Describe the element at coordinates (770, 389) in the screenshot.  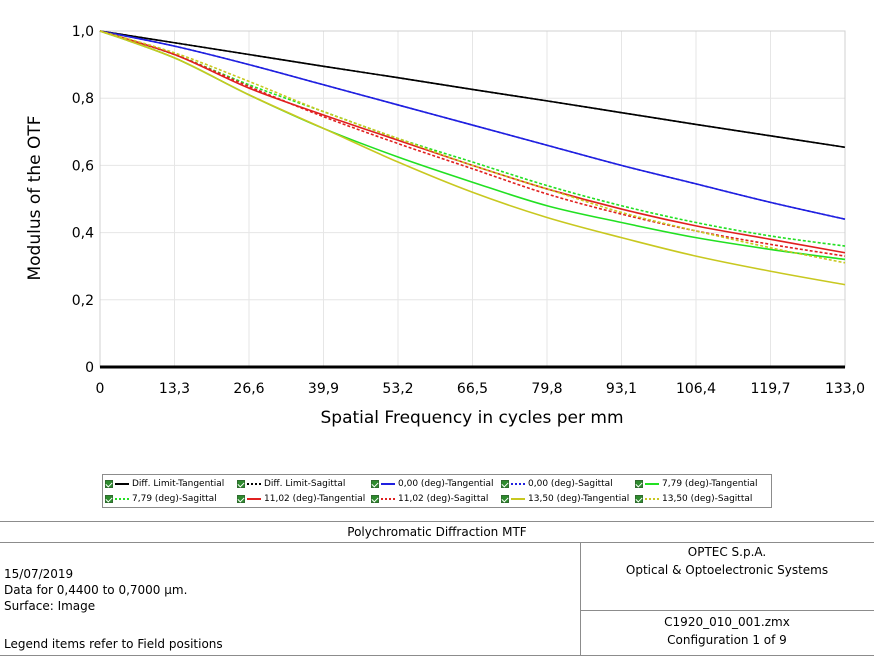
I see `x-tick-label: 119,7` at that location.